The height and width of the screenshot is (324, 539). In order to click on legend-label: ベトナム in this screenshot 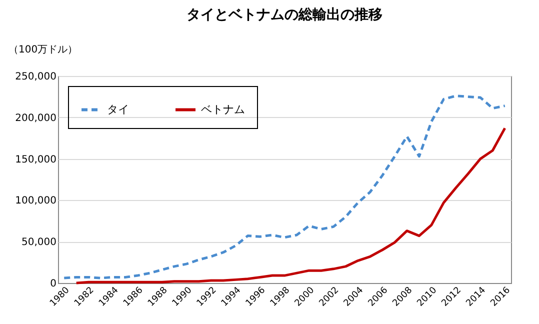, I will do `click(223, 109)`.